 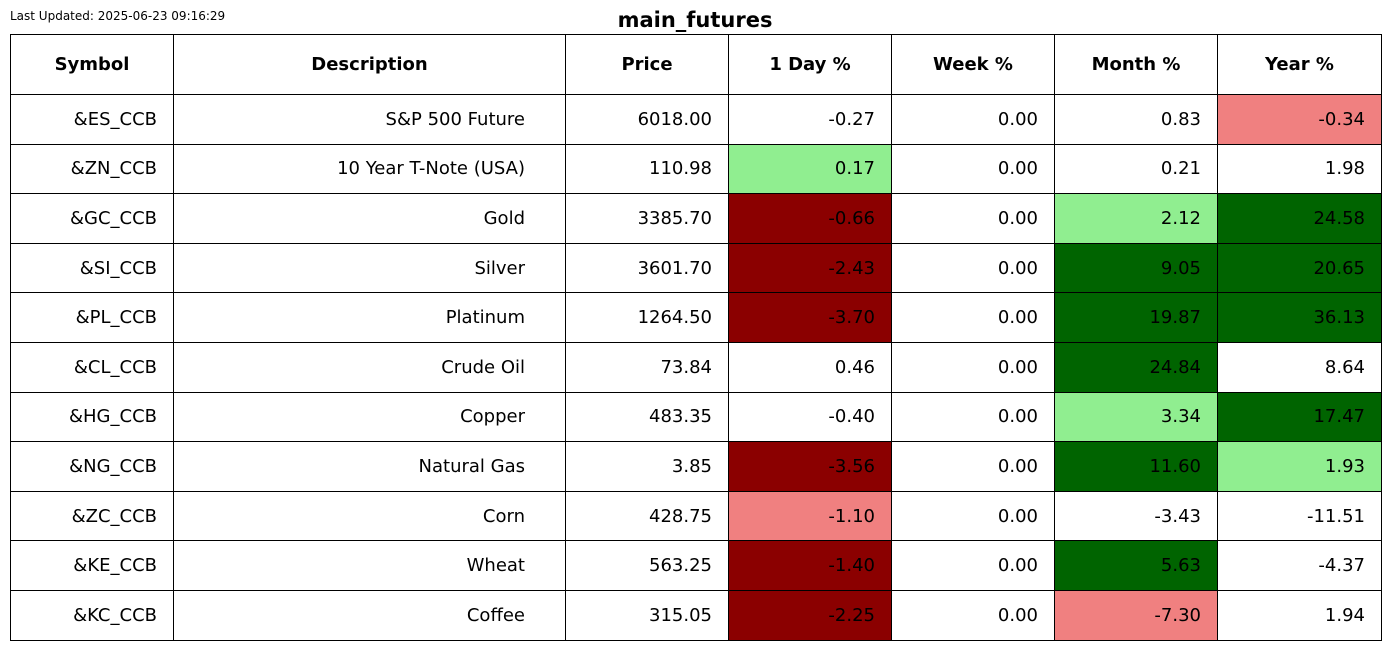 What do you see at coordinates (118, 16) in the screenshot?
I see `last-updated-text: Last Updated: 2025-06-23 09:16:29` at bounding box center [118, 16].